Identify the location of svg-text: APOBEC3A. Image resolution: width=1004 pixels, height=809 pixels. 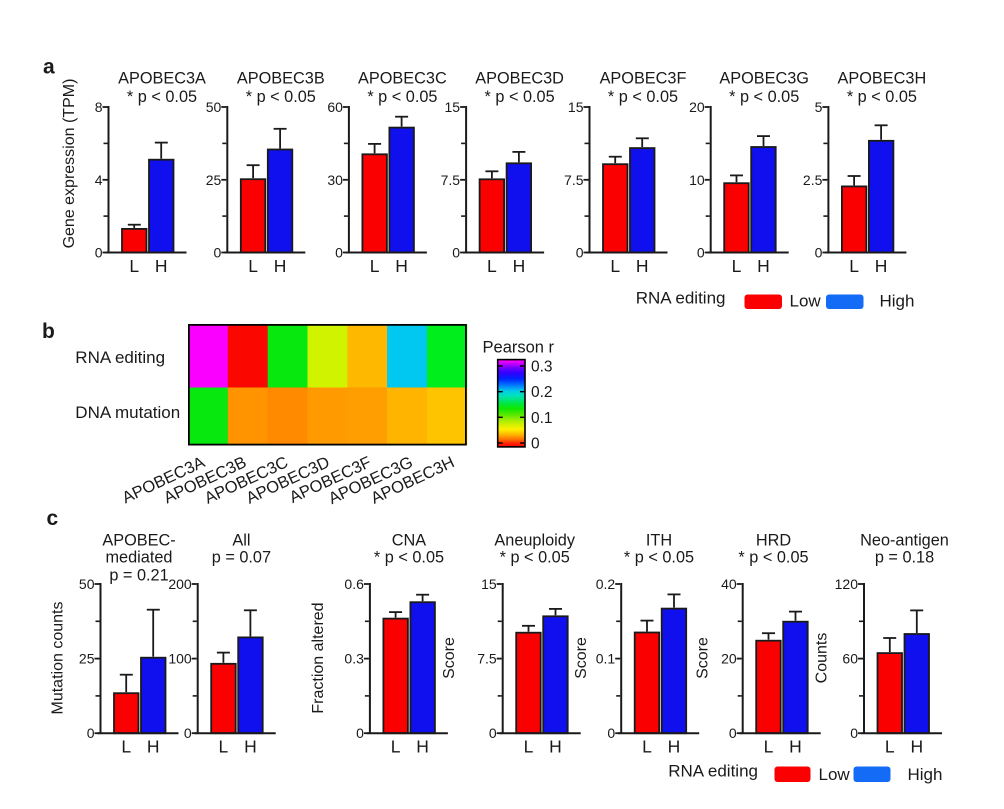
(162, 79).